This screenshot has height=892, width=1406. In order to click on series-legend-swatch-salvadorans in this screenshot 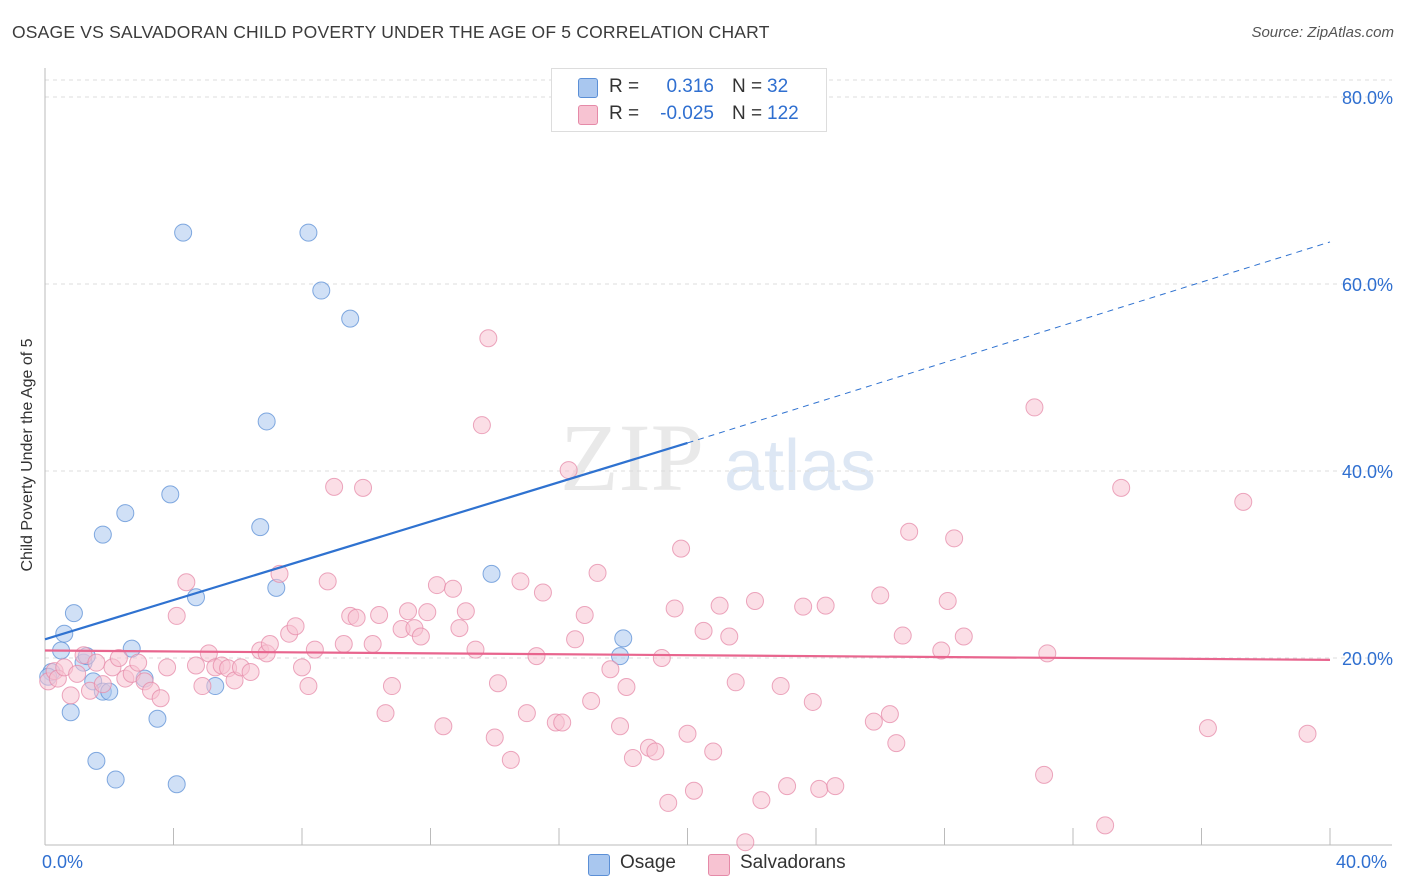, I will do `click(719, 865)`.